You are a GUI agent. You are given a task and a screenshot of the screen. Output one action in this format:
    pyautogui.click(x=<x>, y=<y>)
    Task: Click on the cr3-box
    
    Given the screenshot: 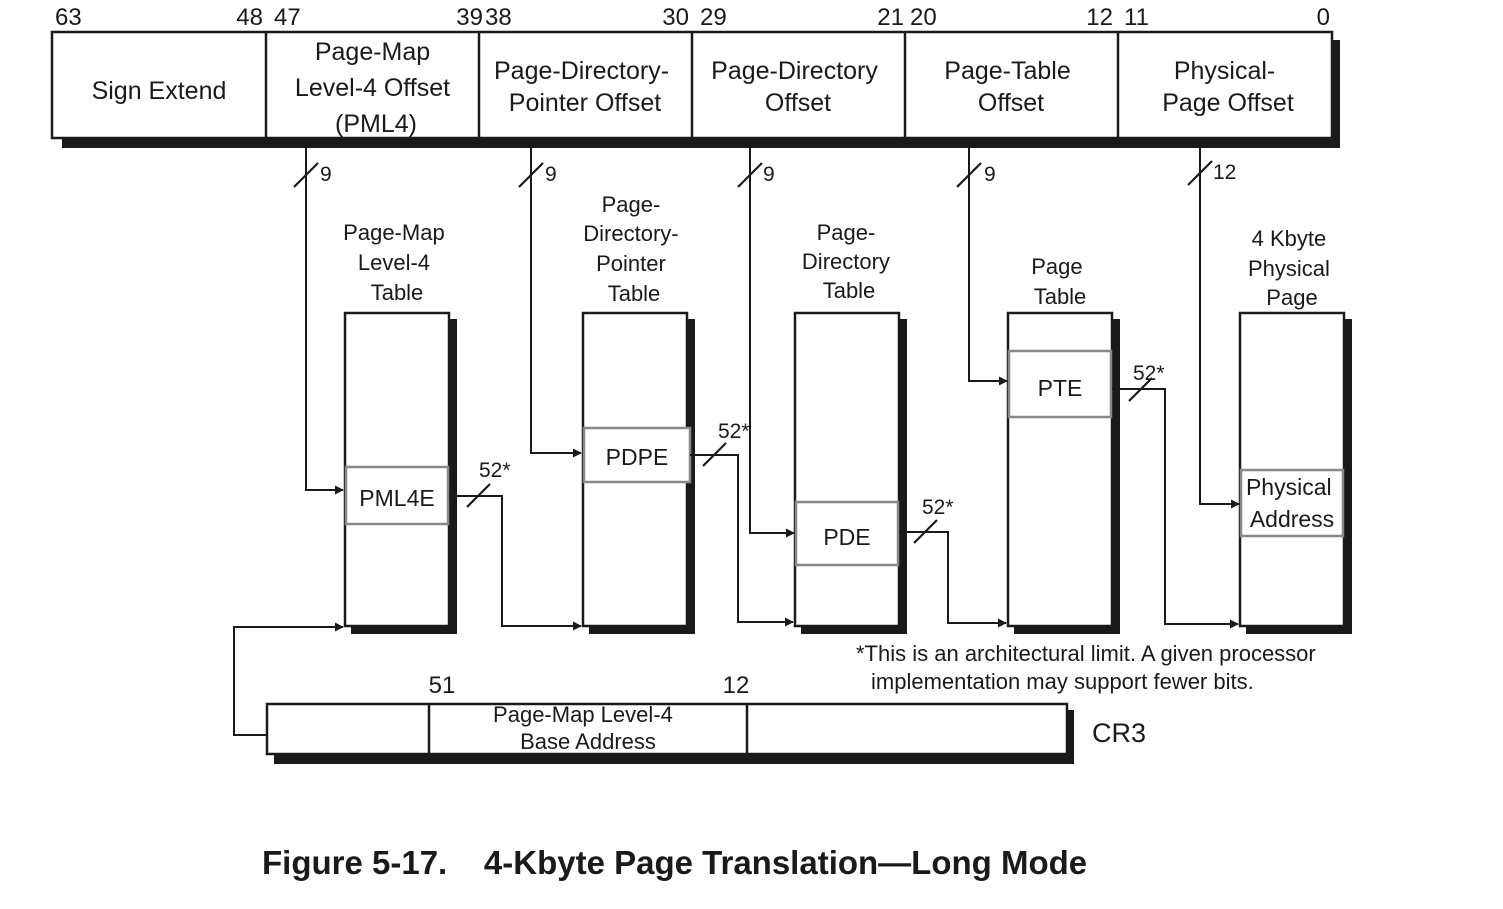 What is the action you would take?
    pyautogui.click(x=667, y=729)
    